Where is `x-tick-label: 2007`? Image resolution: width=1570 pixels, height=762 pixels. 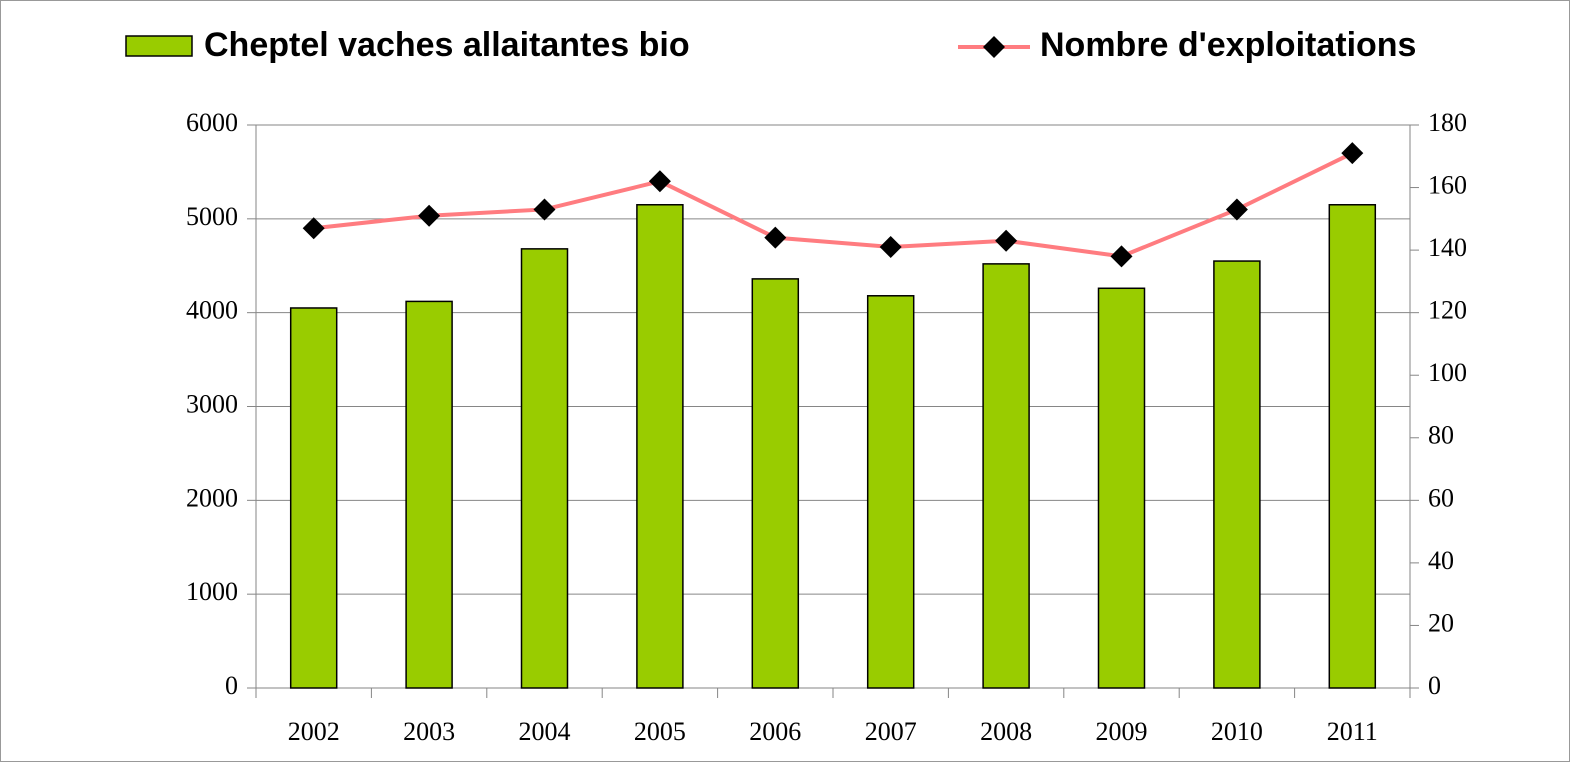
x-tick-label: 2007 is located at coordinates (891, 731).